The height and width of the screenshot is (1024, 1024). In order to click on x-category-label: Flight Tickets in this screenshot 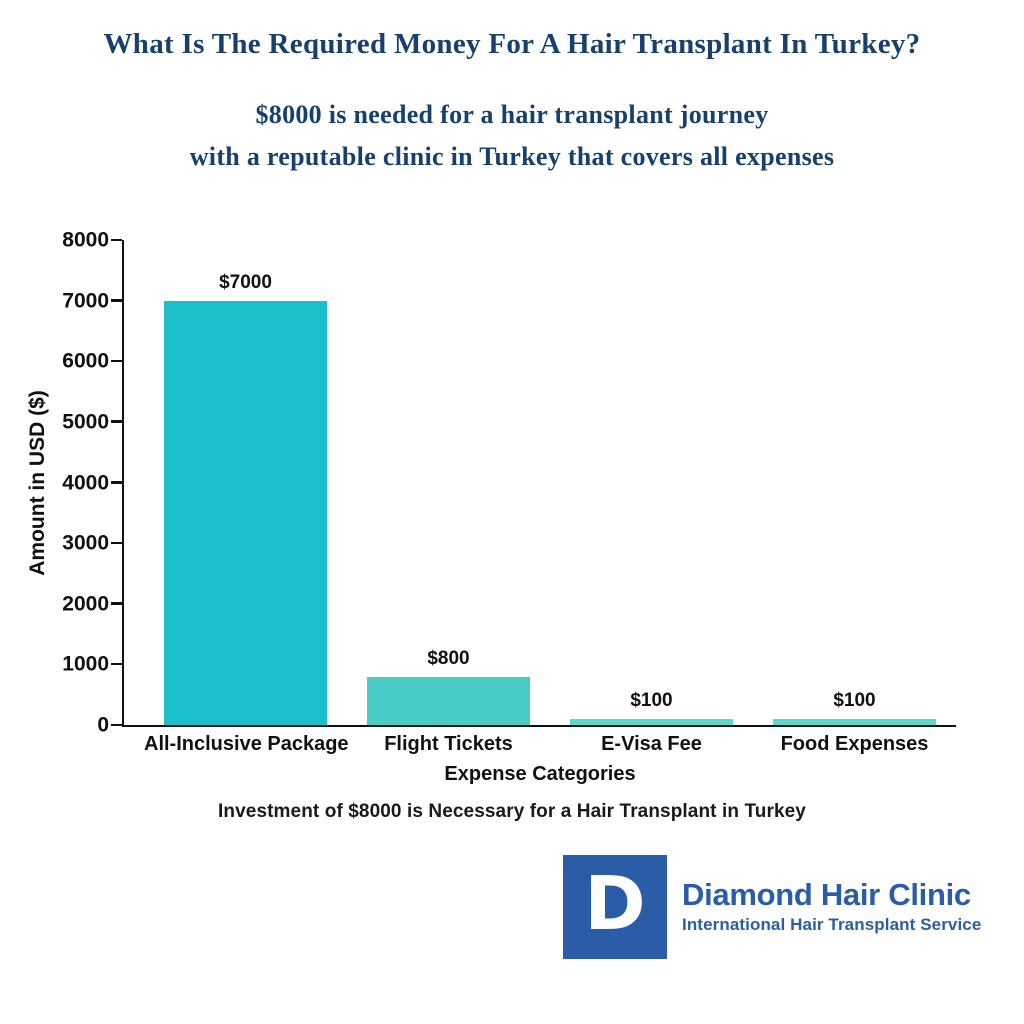, I will do `click(448, 744)`.